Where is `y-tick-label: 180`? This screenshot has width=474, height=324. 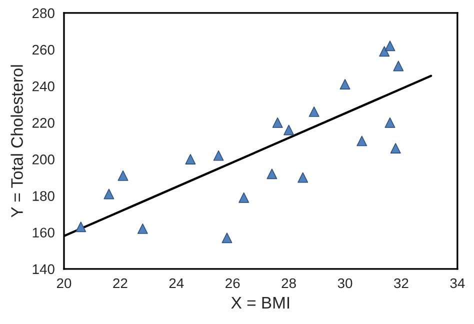 y-tick-label: 180 is located at coordinates (43, 196).